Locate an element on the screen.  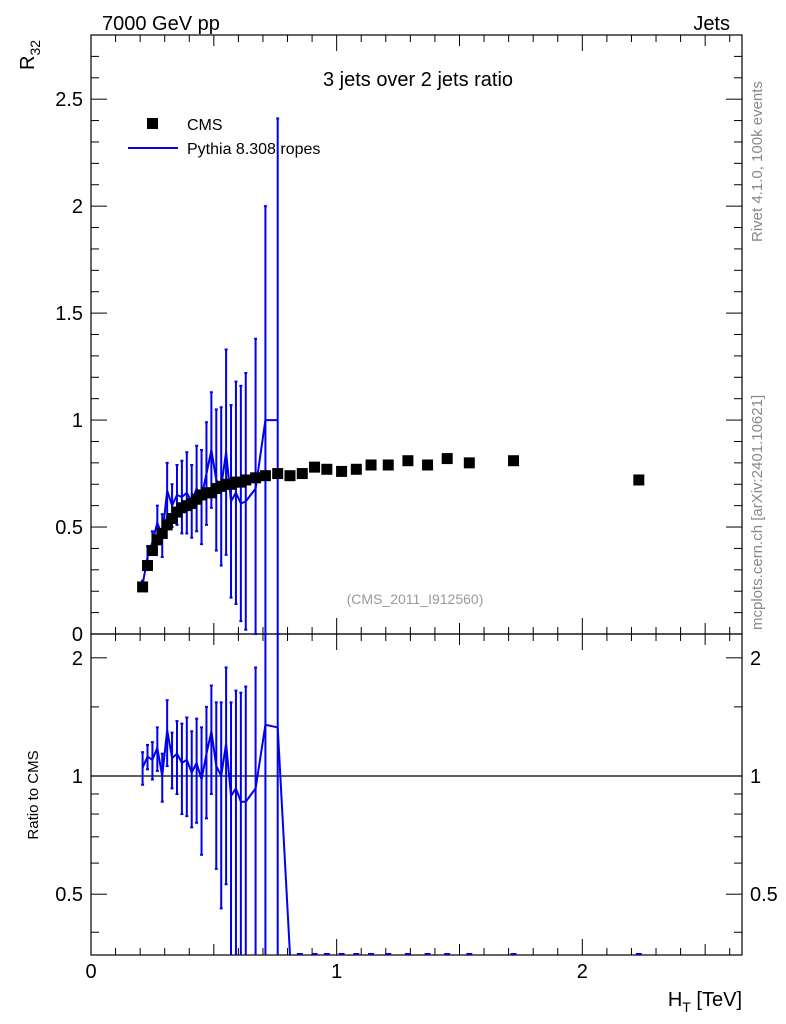
main-y-axis-label-sub: 32 is located at coordinates (35, 48).